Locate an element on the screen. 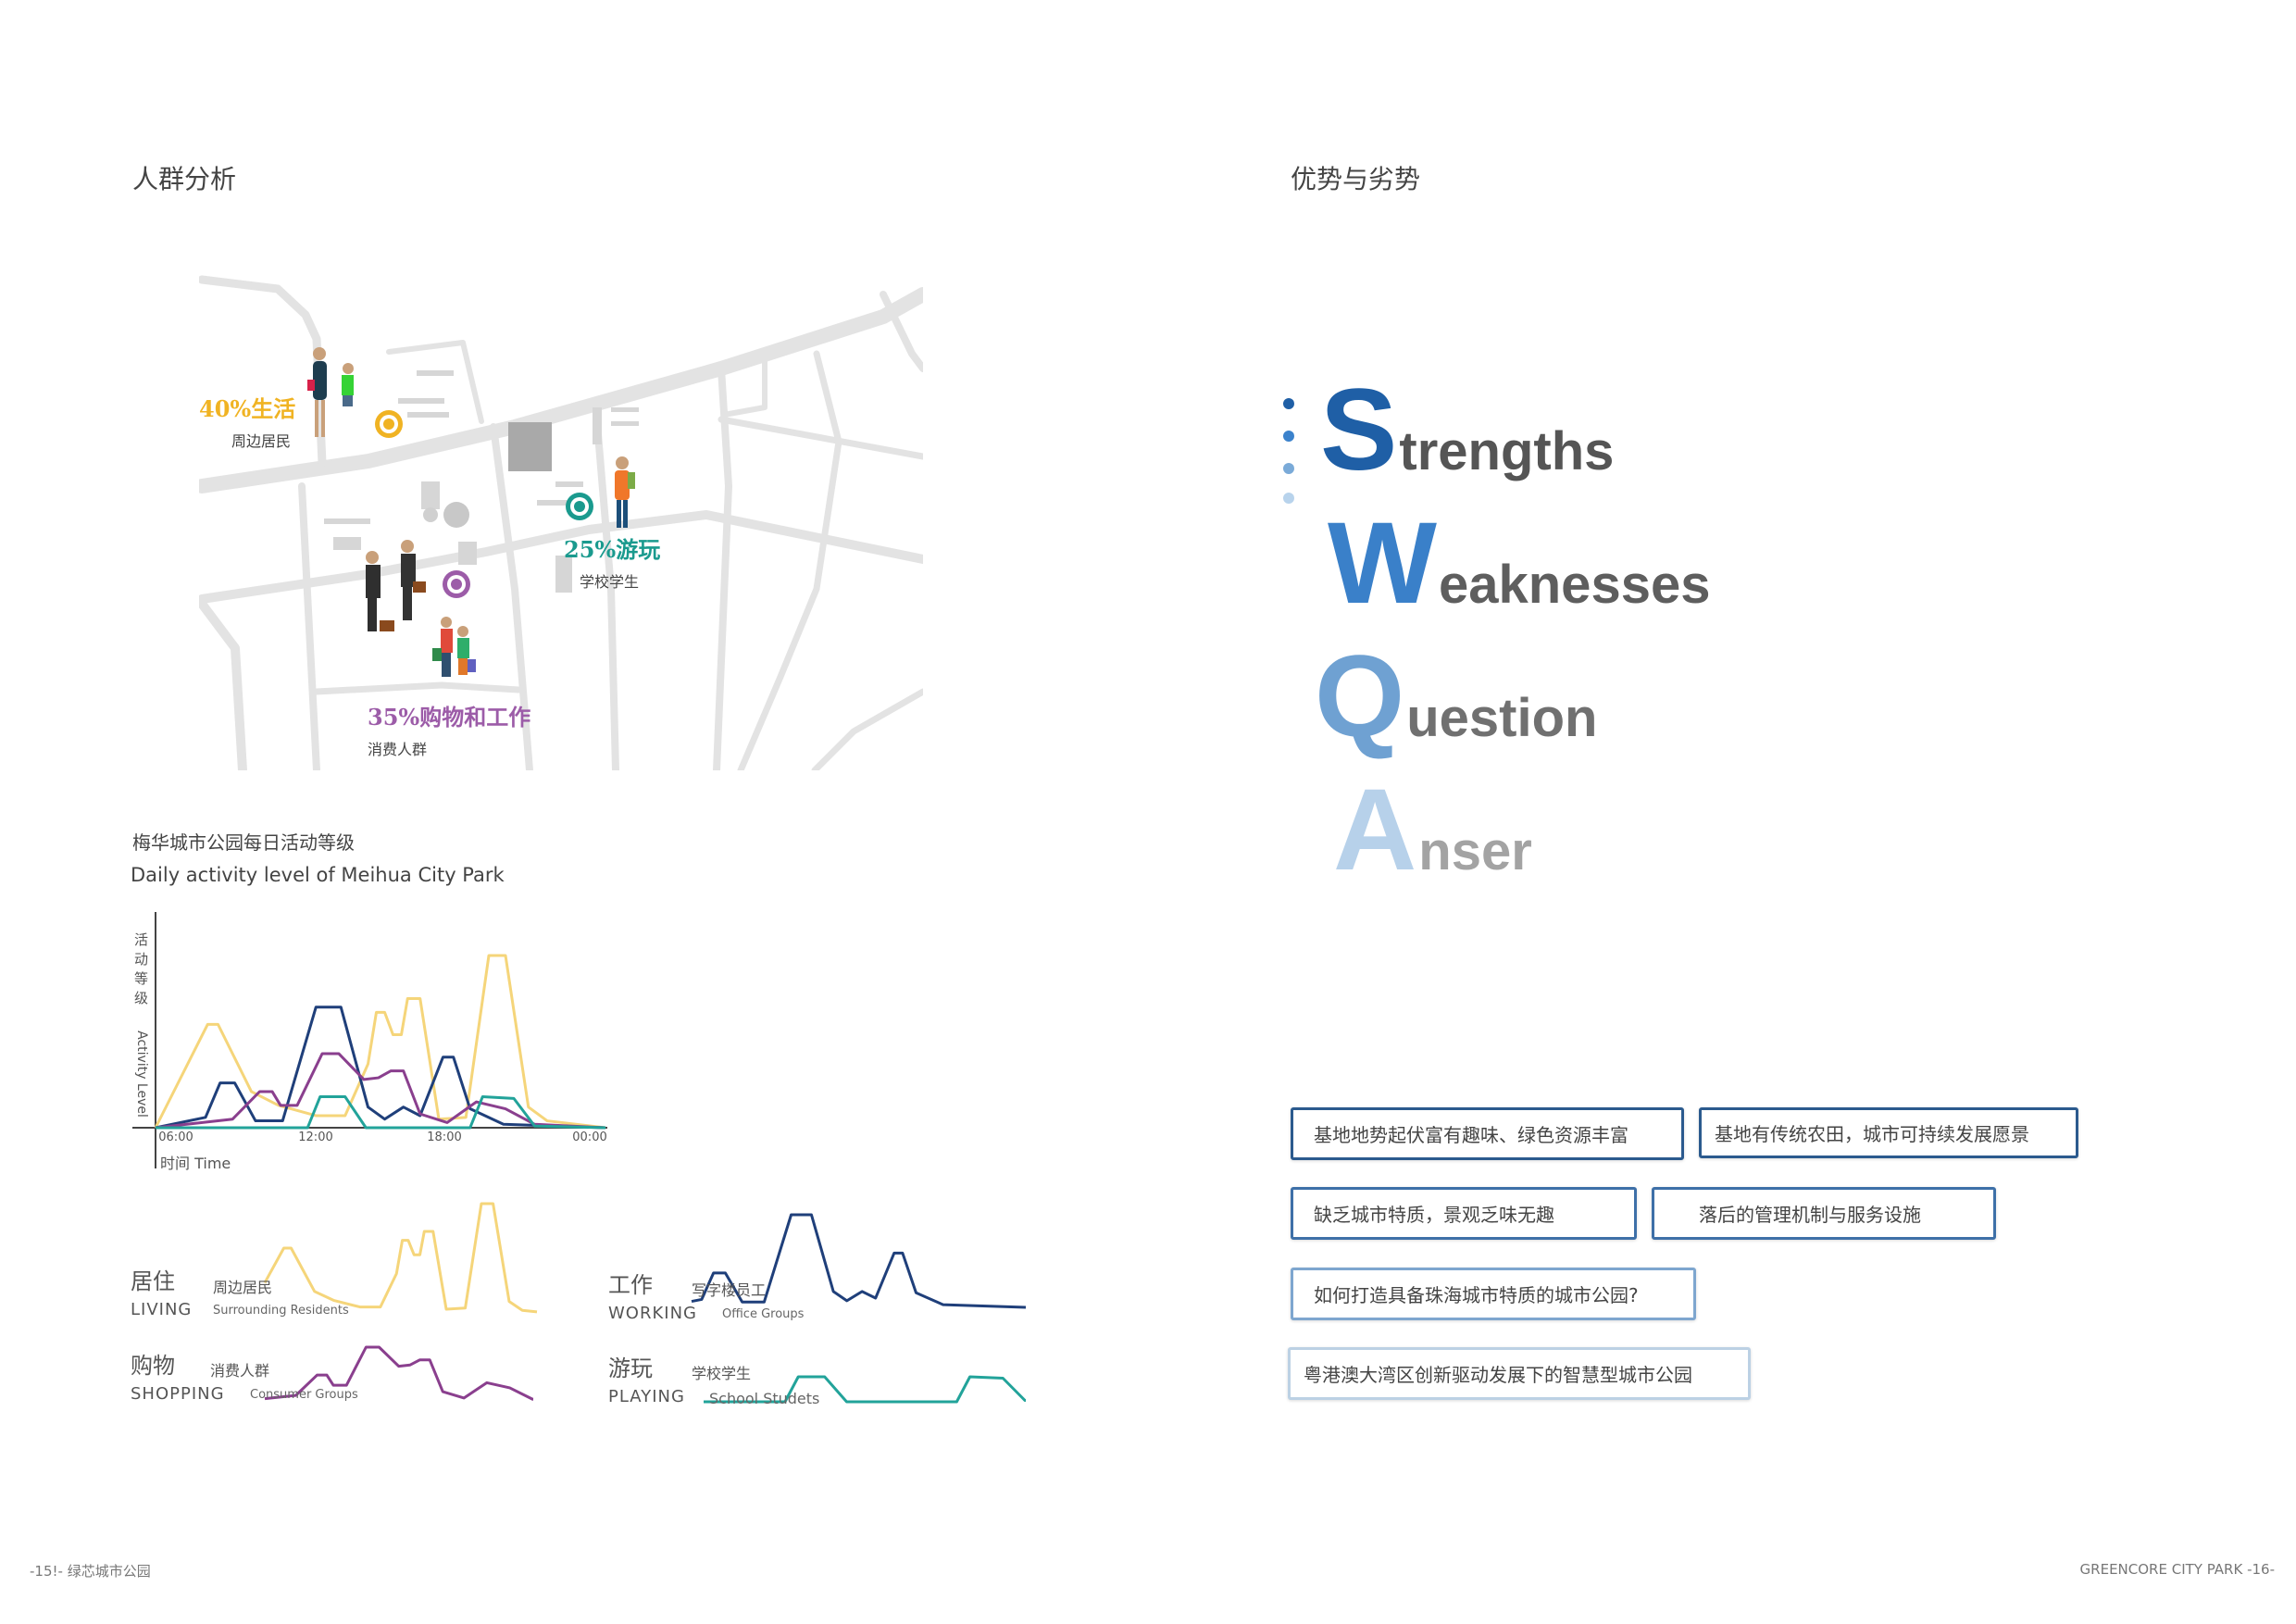  swot-letter-s: S is located at coordinates (1359, 430).